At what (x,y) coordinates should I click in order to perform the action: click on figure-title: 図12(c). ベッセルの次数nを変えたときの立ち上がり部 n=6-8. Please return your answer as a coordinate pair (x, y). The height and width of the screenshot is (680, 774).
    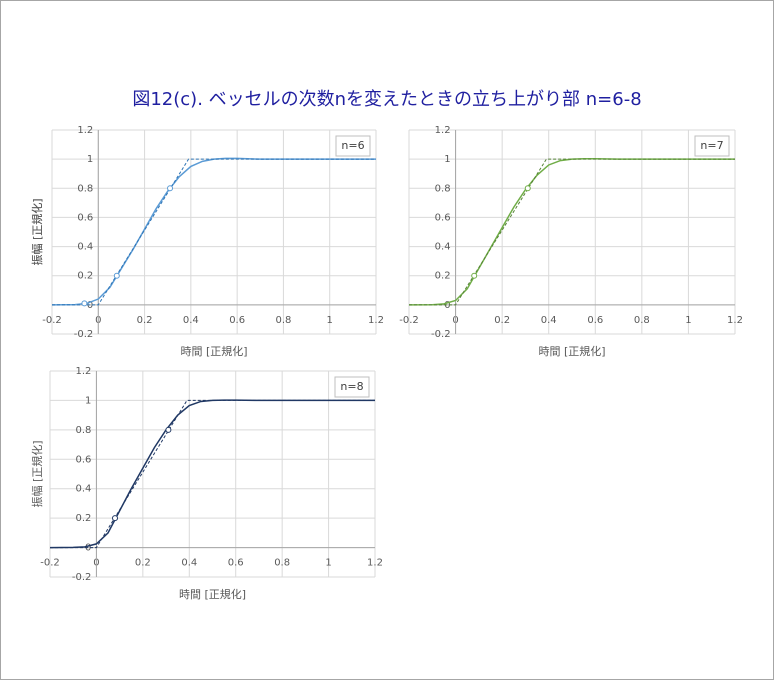
    Looking at the image, I should click on (386, 99).